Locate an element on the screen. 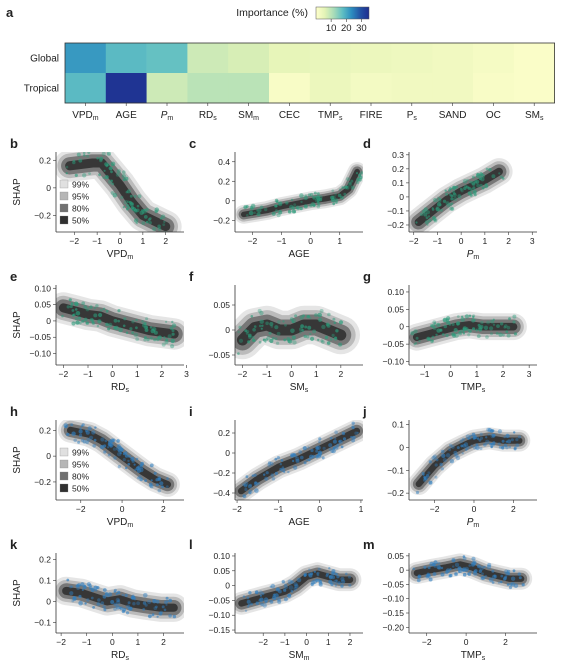 Image resolution: width=565 pixels, height=664 pixels. x-tick-label: 1 is located at coordinates (361, 509).